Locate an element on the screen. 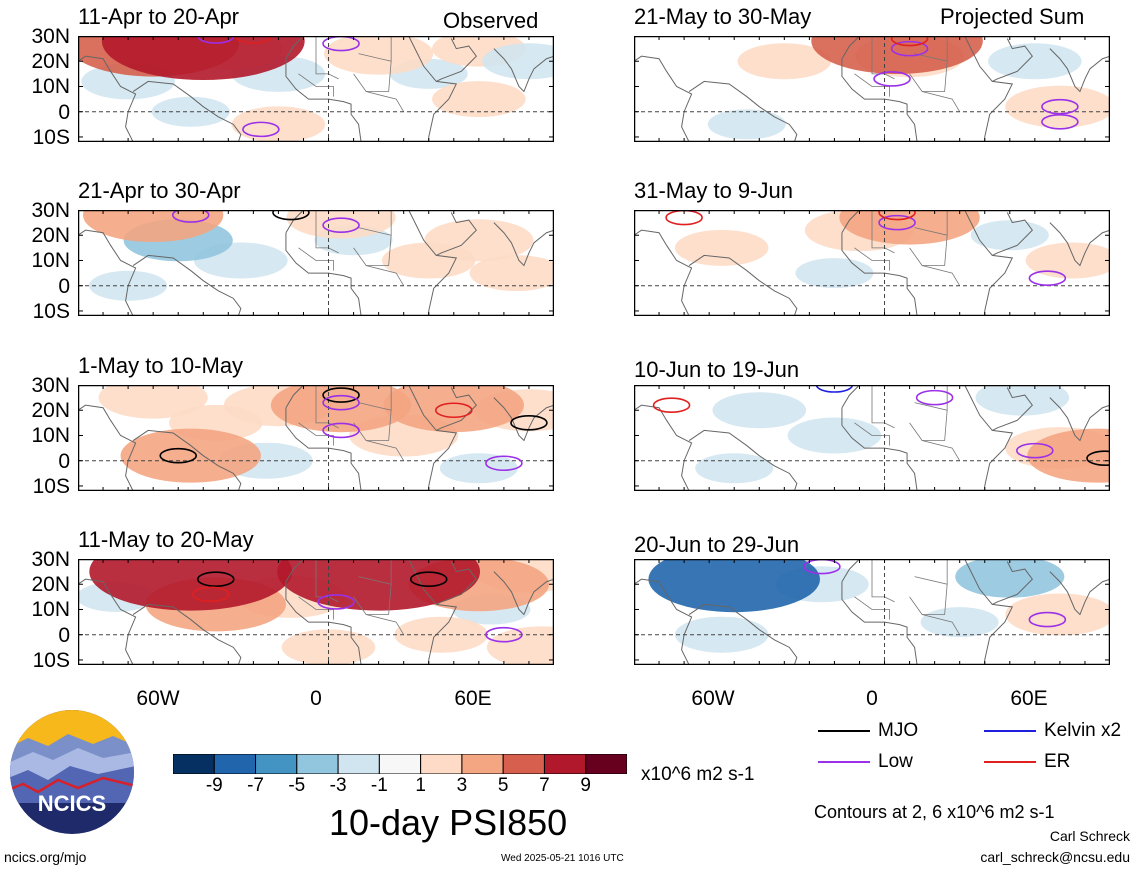  contours-note: Contours at 2, 6 x10^6 m2 s-1 is located at coordinates (934, 812).